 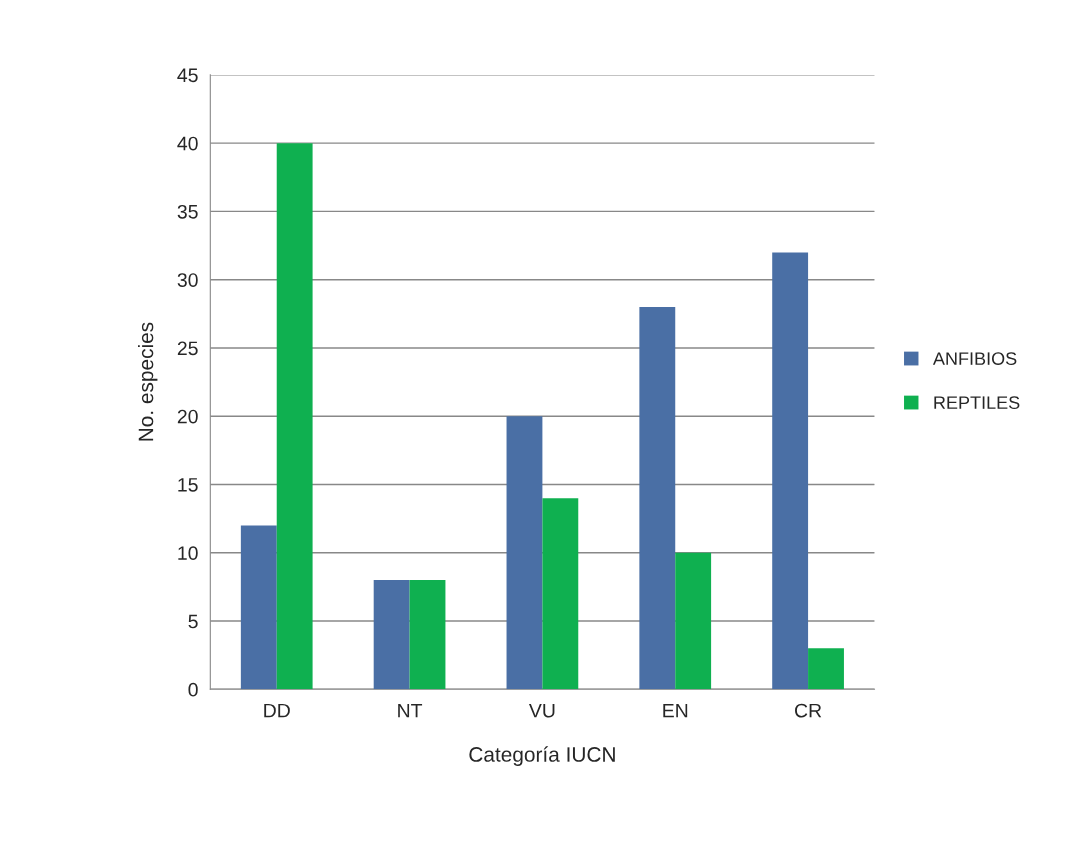 I want to click on y-tick-label: 25, so click(x=187, y=348).